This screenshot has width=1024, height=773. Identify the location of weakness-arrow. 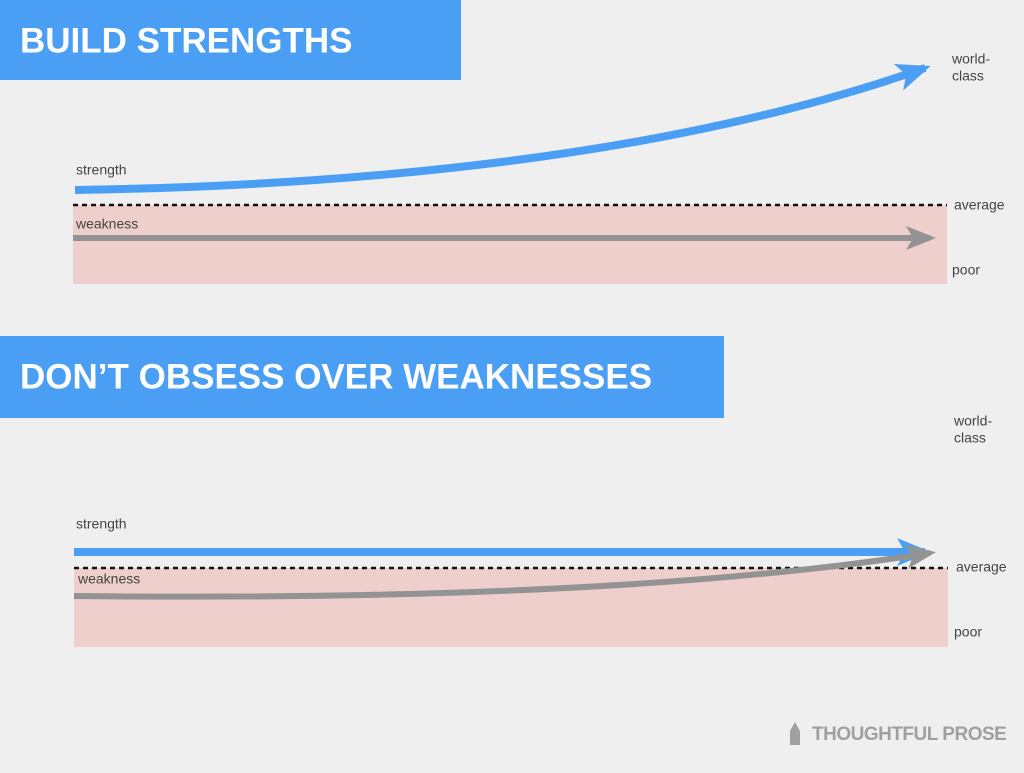
(504, 572).